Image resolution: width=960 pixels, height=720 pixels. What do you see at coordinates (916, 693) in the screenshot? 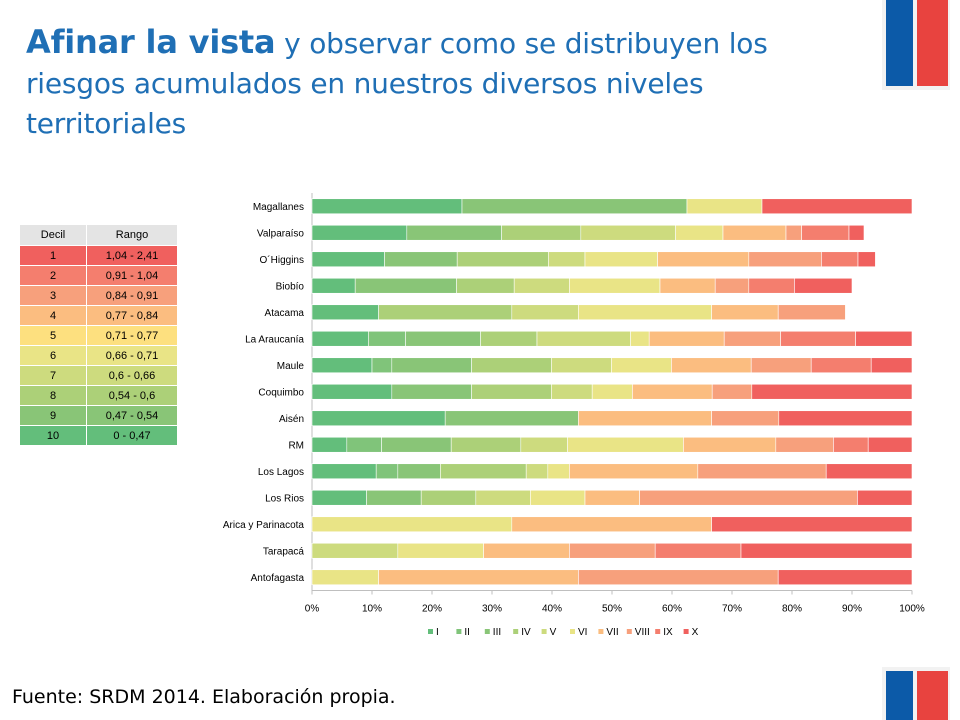
I see `chile-flag-logo-bottom` at bounding box center [916, 693].